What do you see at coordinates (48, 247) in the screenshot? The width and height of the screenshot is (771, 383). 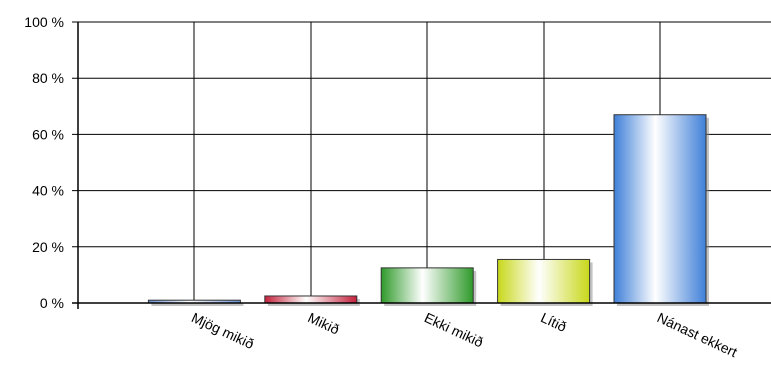 I see `y-tick-label: 20 %` at bounding box center [48, 247].